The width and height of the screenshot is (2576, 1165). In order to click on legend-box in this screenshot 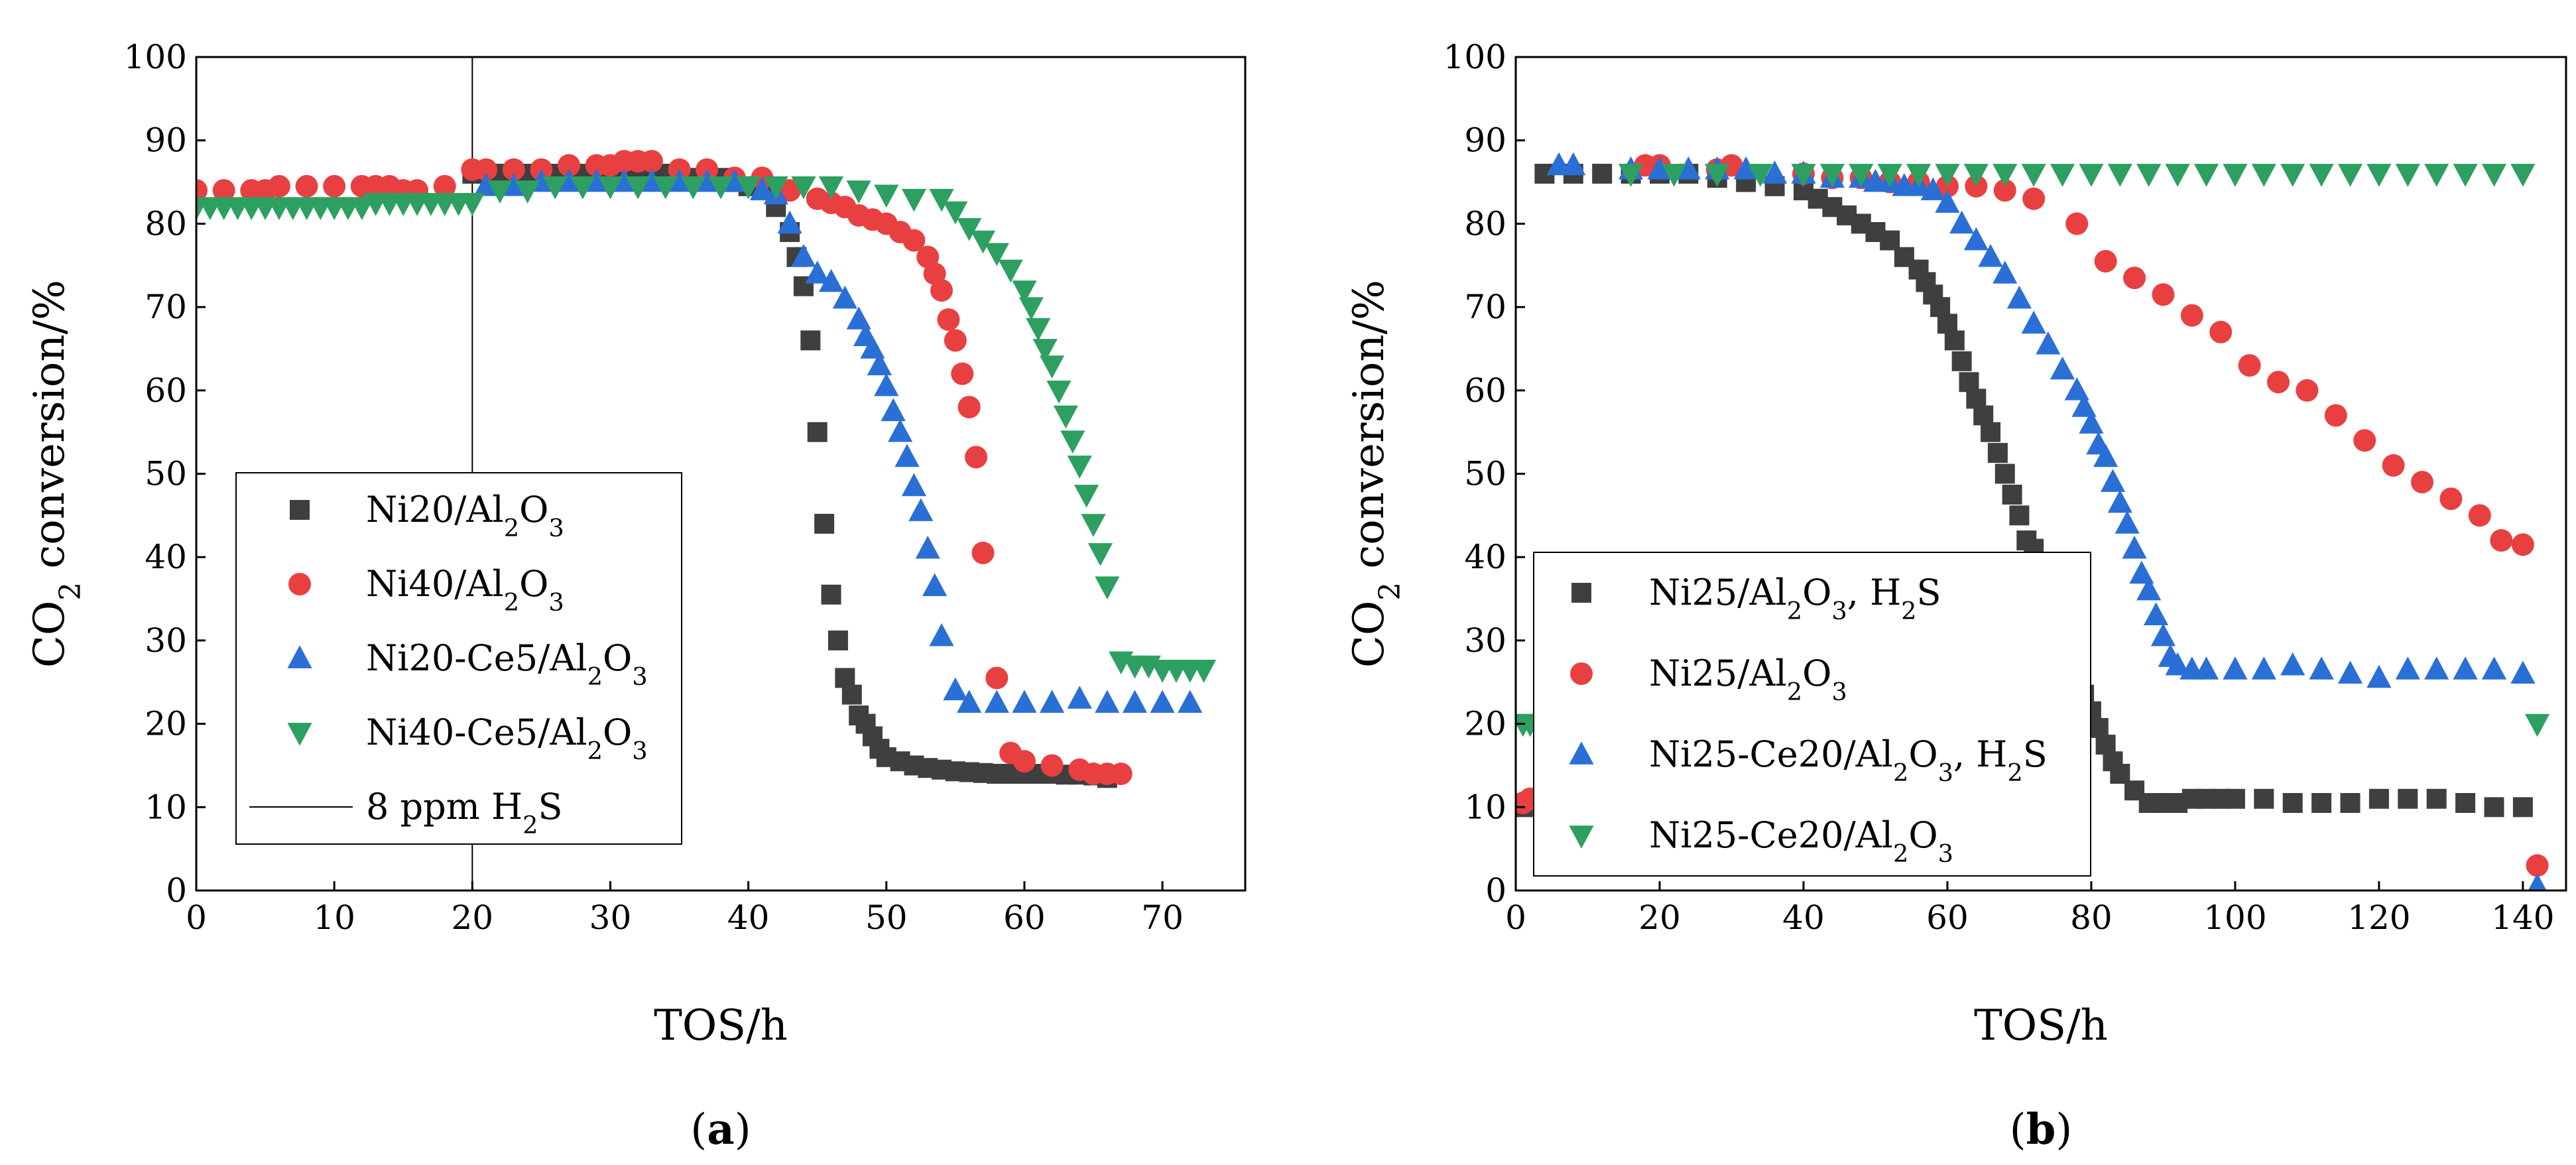, I will do `click(1812, 714)`.